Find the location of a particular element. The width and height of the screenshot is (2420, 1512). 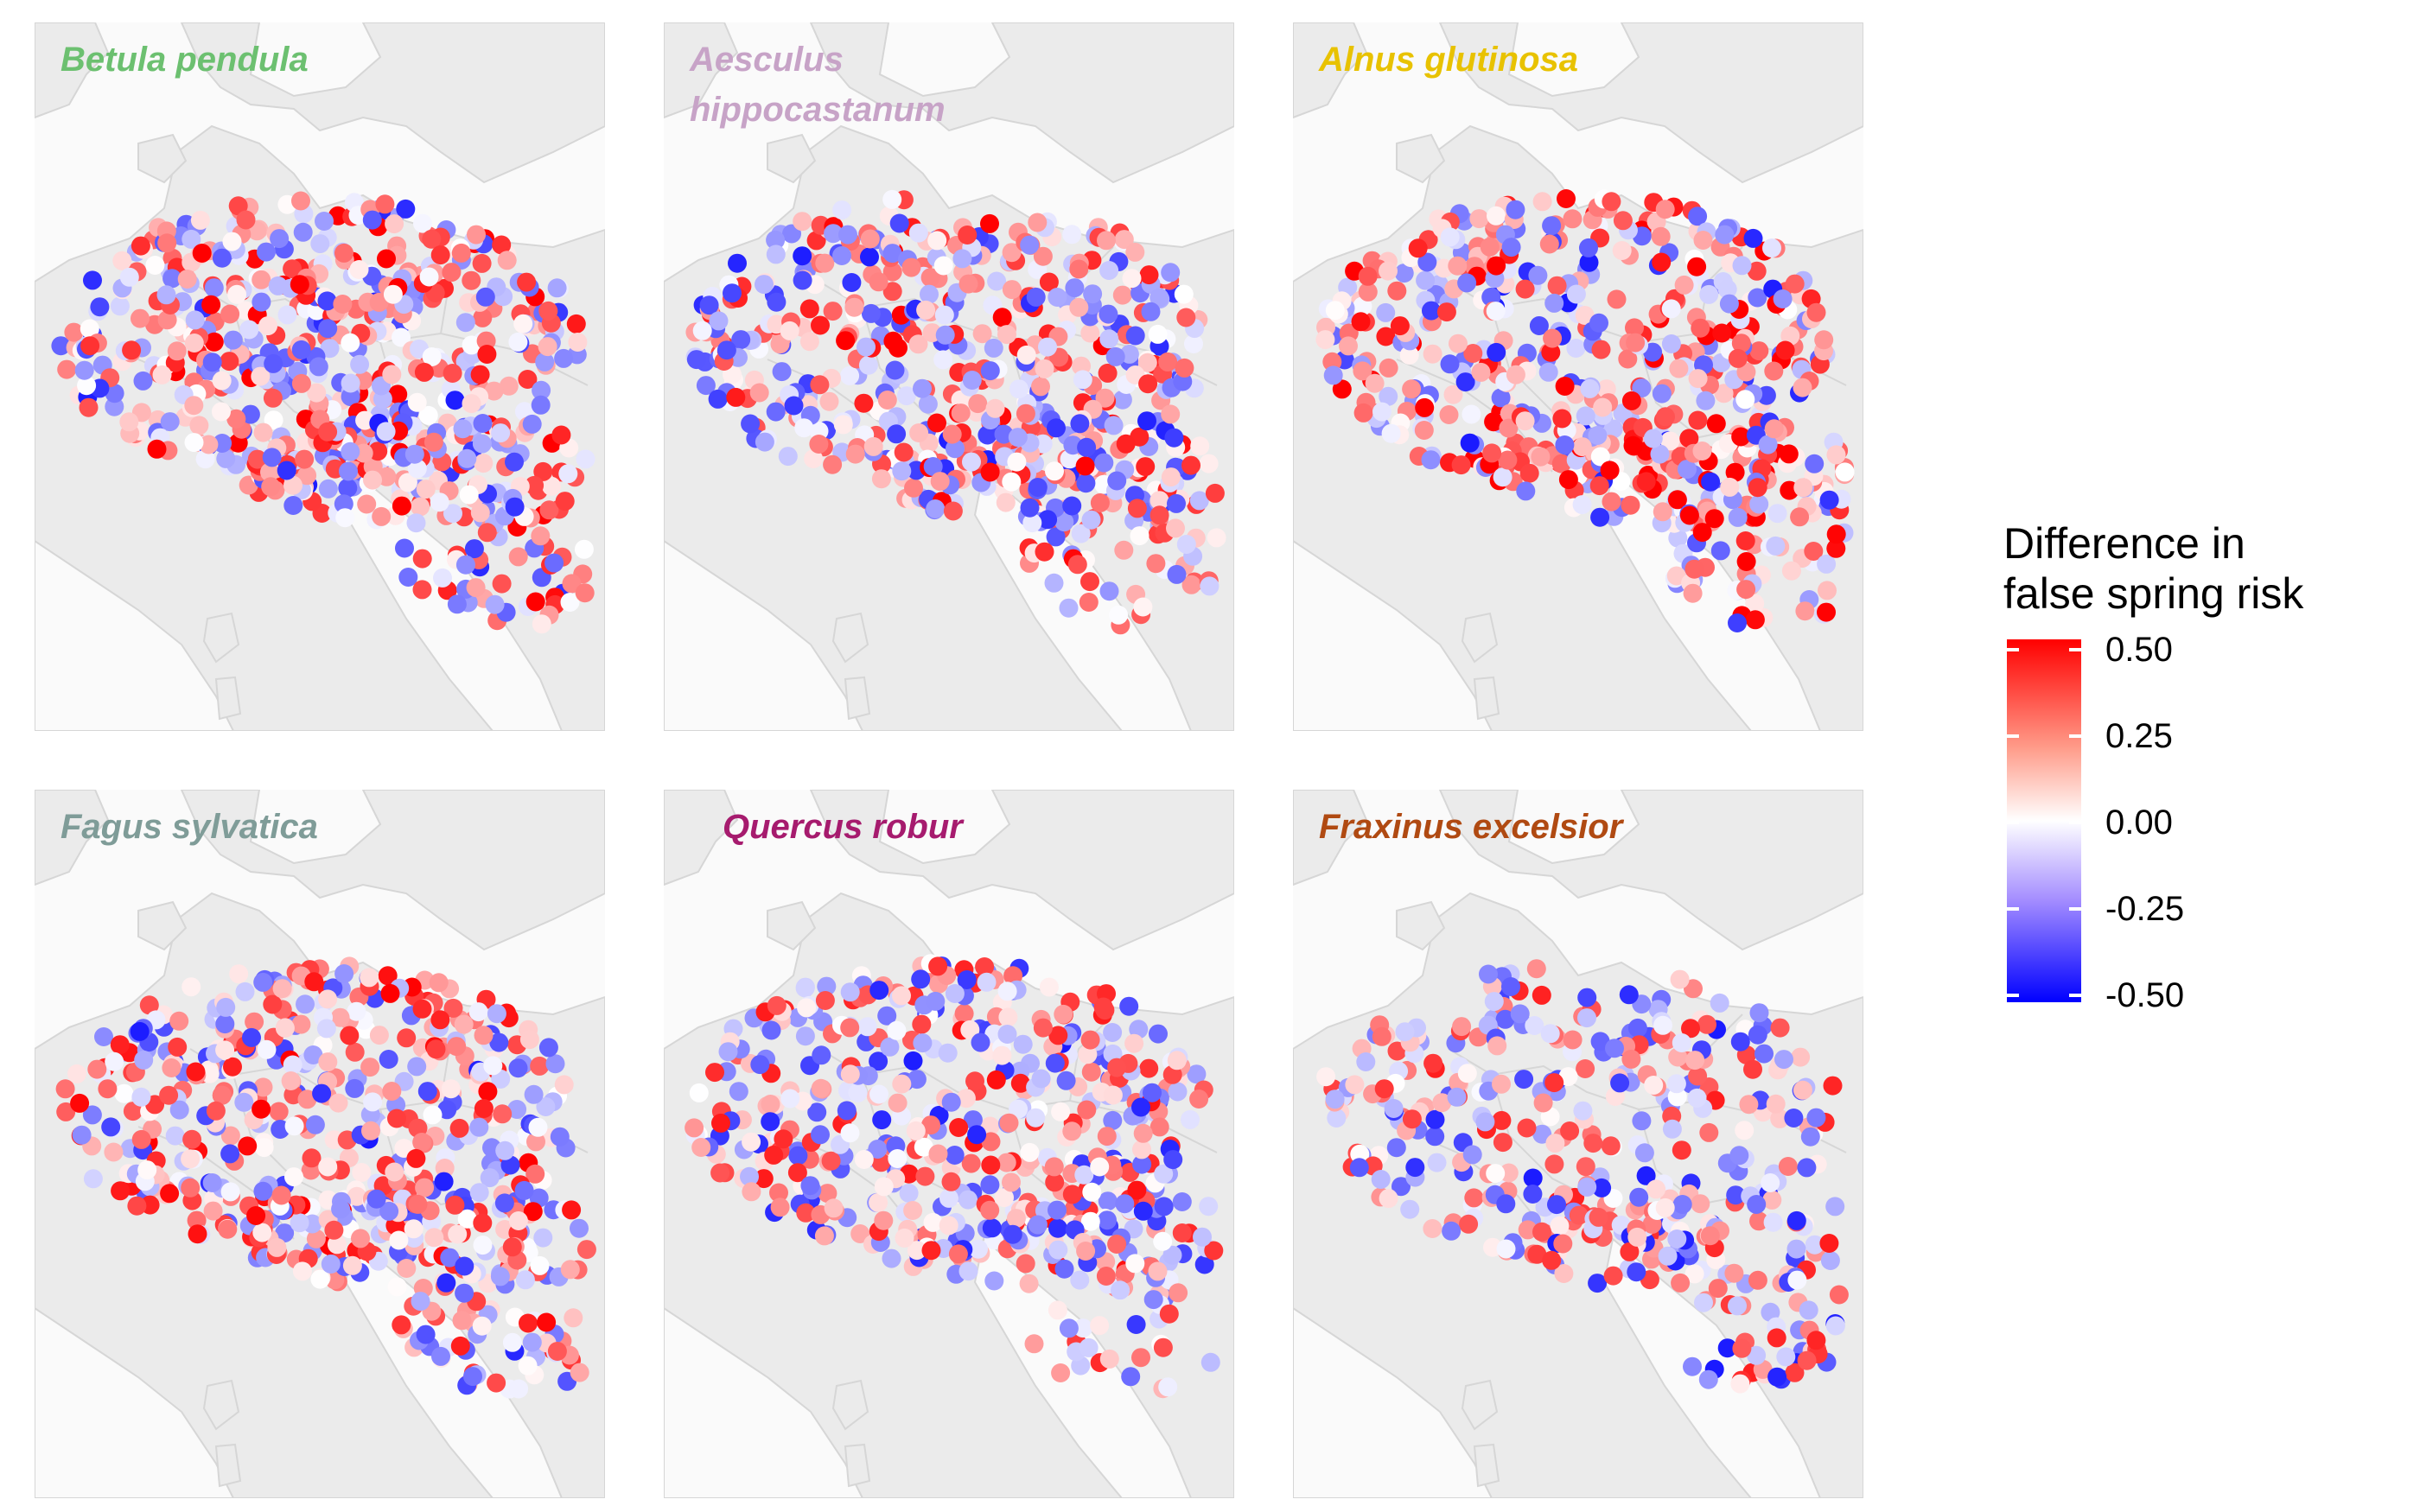

map-svg is located at coordinates (320, 376).